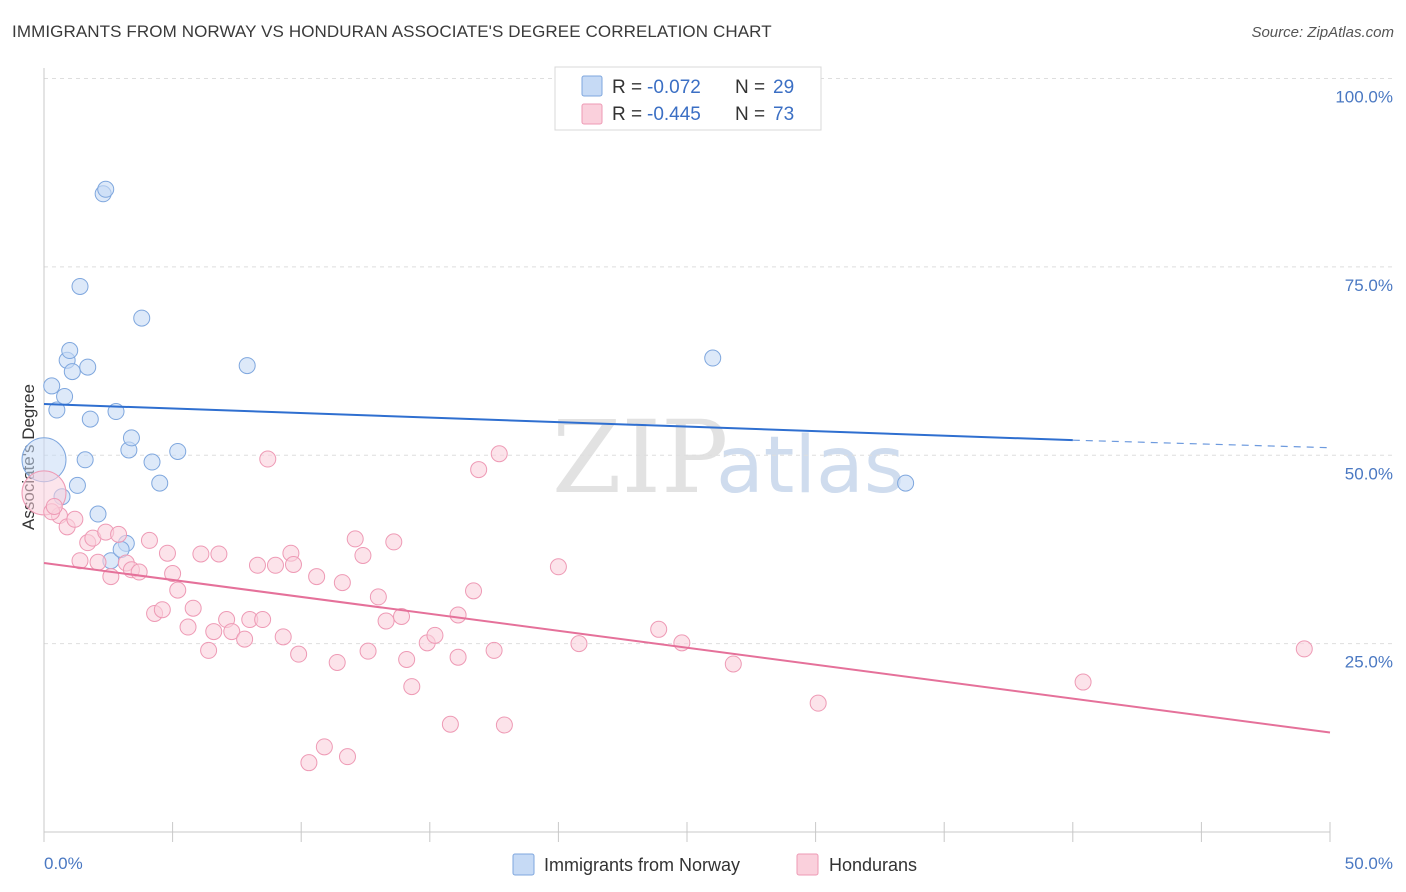 The width and height of the screenshot is (1406, 892). Describe the element at coordinates (640, 457) in the screenshot. I see `watermark-zip: ZIP` at that location.